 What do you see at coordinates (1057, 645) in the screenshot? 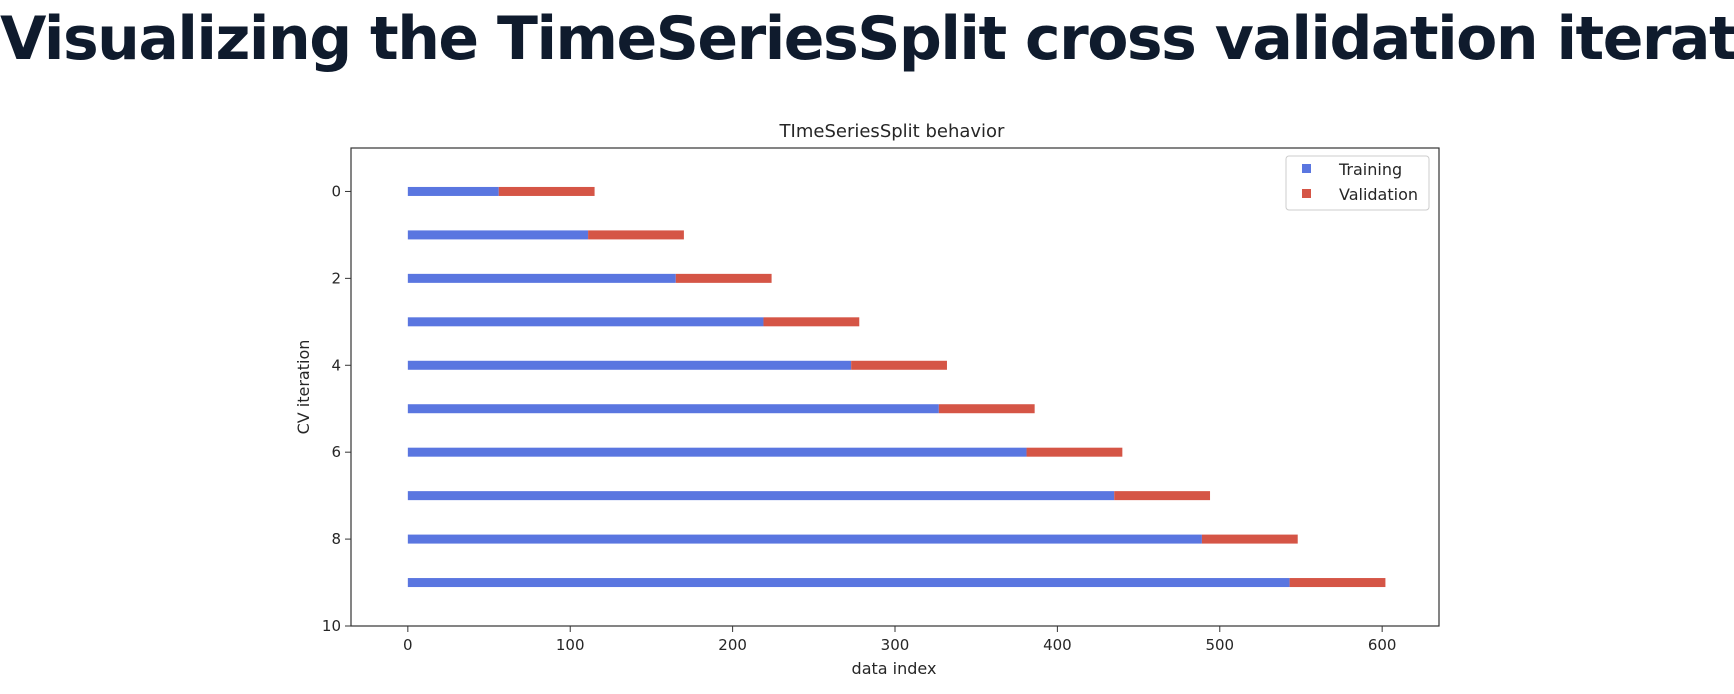
I see `x-tick-label: 400` at bounding box center [1057, 645].